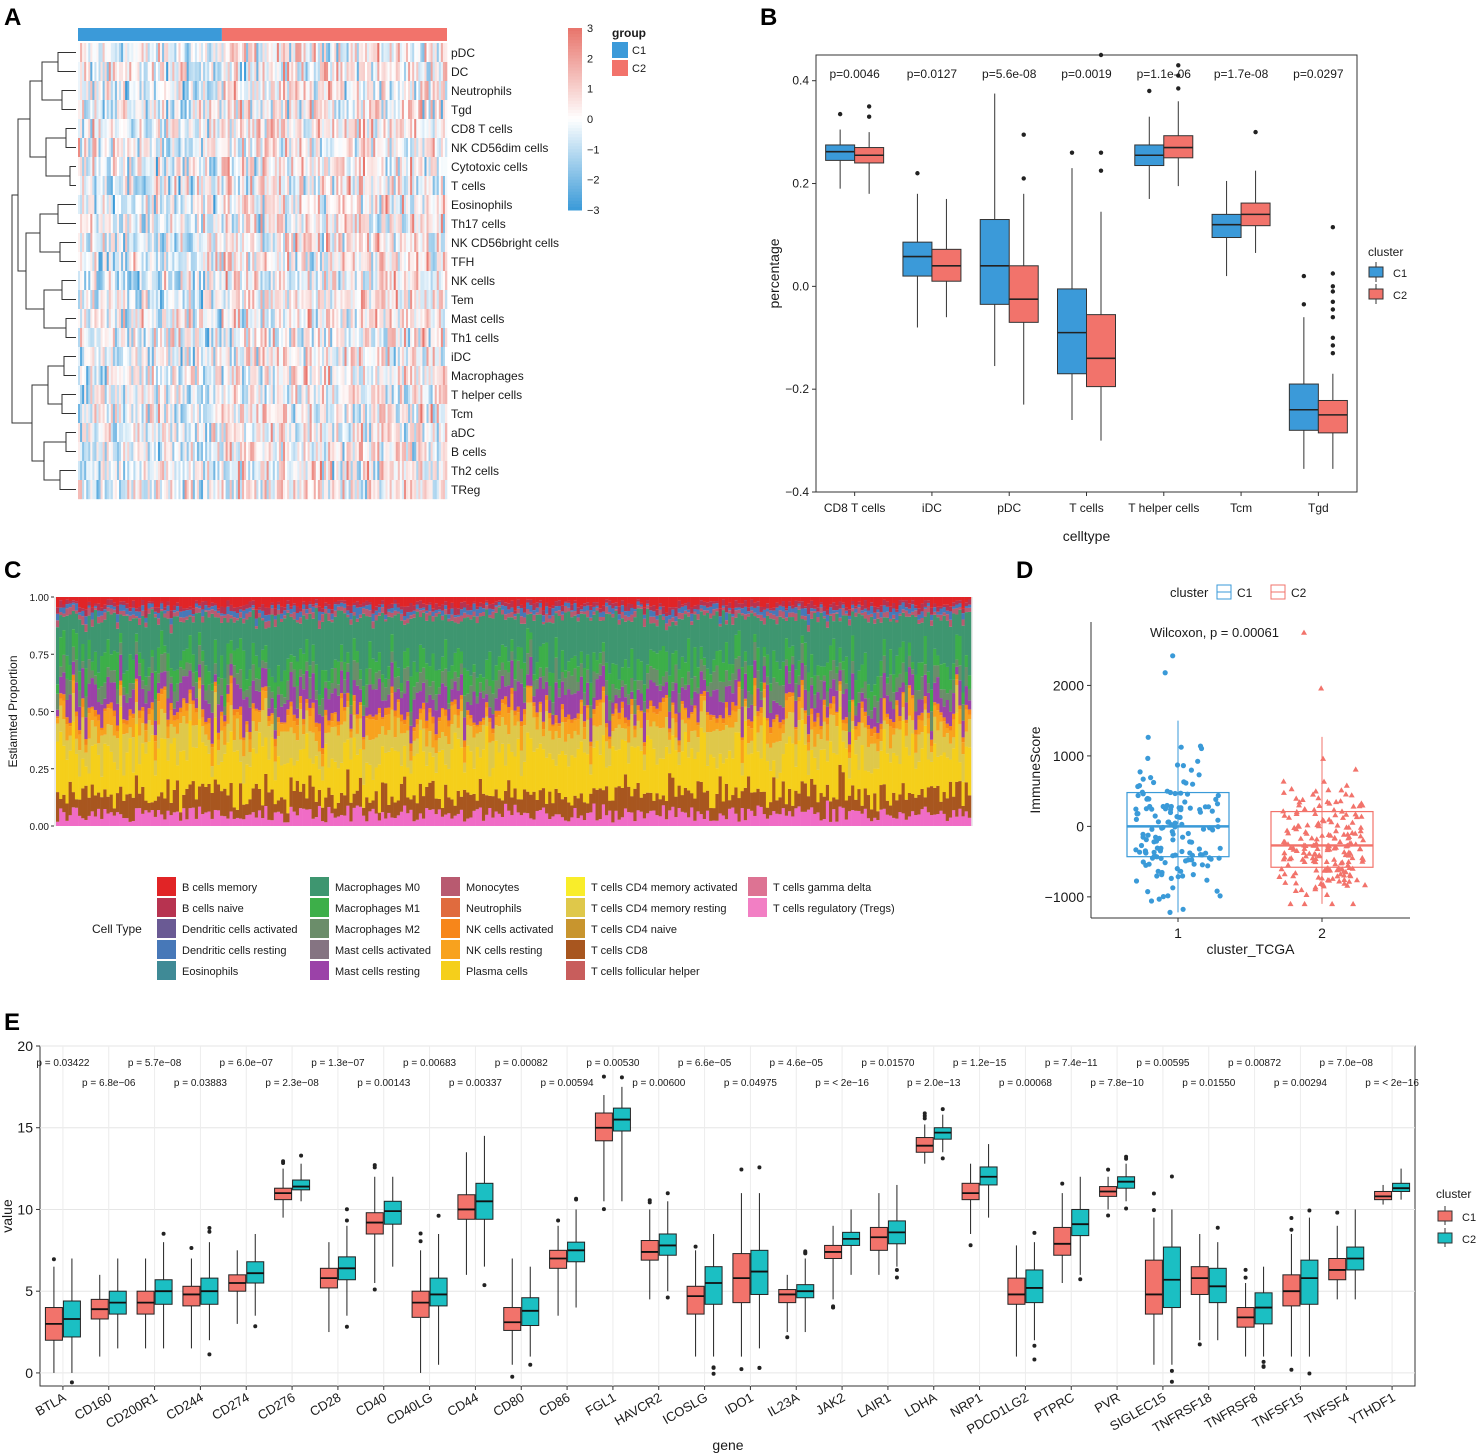  What do you see at coordinates (593, 150) in the screenshot?
I see `scale-tick-label: −1` at bounding box center [593, 150].